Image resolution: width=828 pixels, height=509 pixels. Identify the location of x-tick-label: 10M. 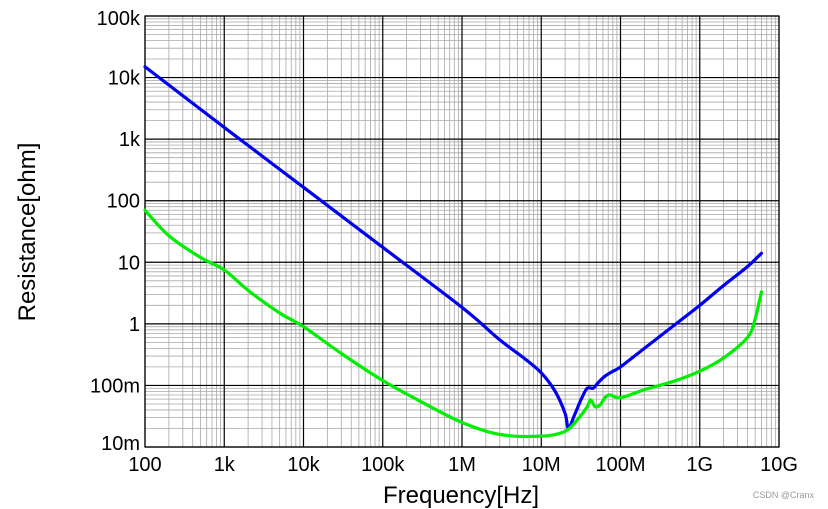
(541, 465).